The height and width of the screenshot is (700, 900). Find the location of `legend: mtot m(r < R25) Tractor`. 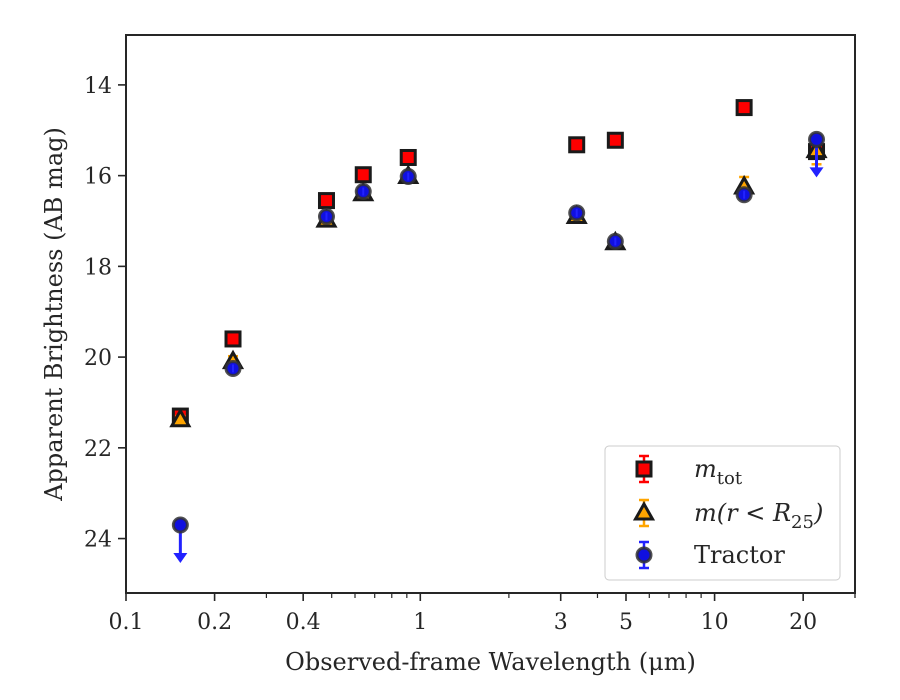

legend: mtot m(r < R25) Tractor is located at coordinates (722, 513).